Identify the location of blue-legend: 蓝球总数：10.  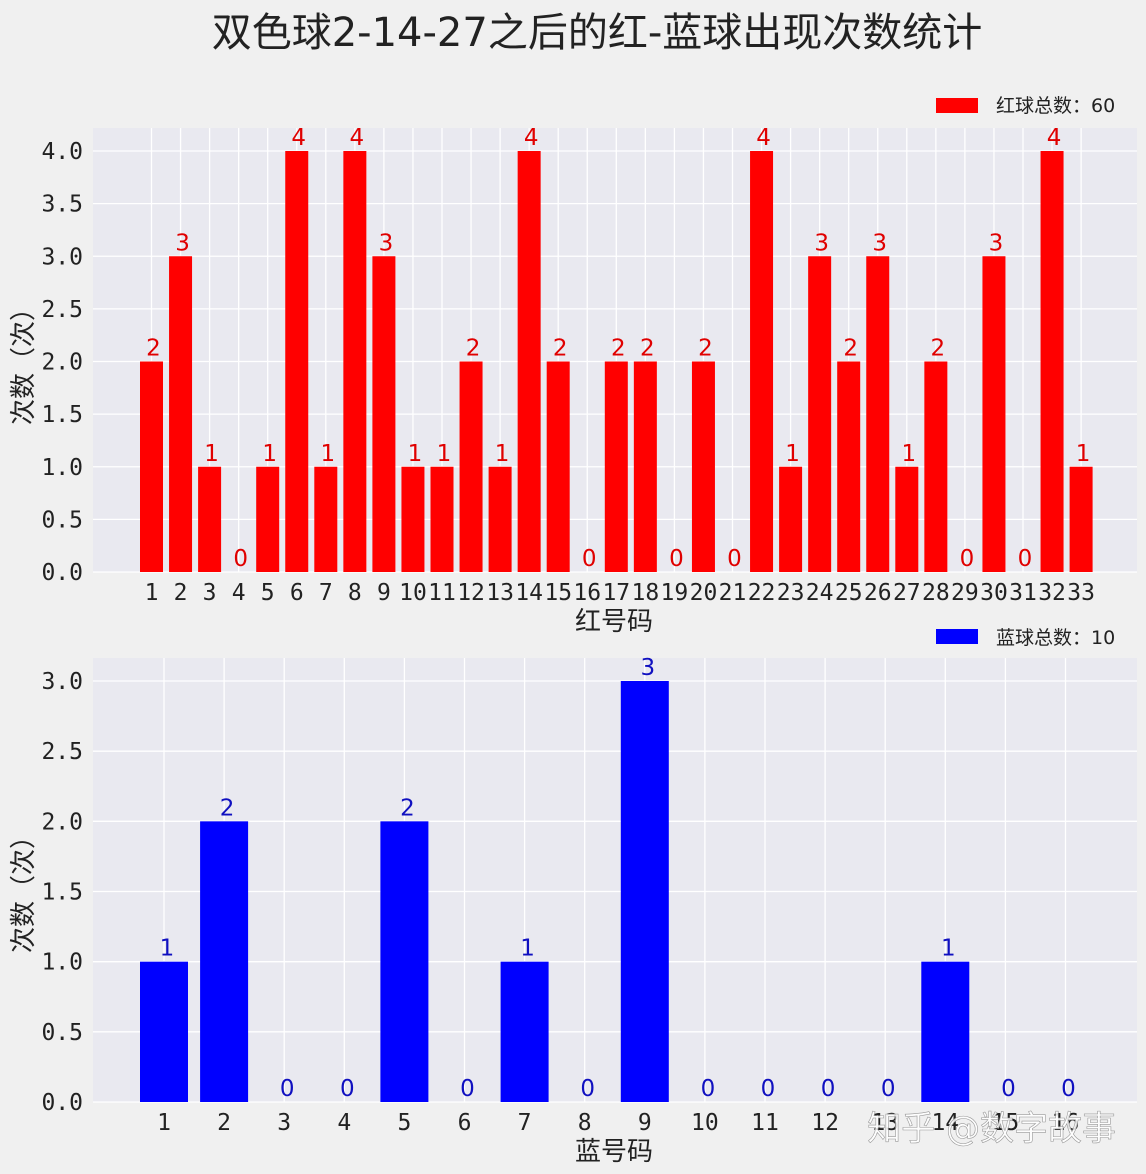
(1025, 638).